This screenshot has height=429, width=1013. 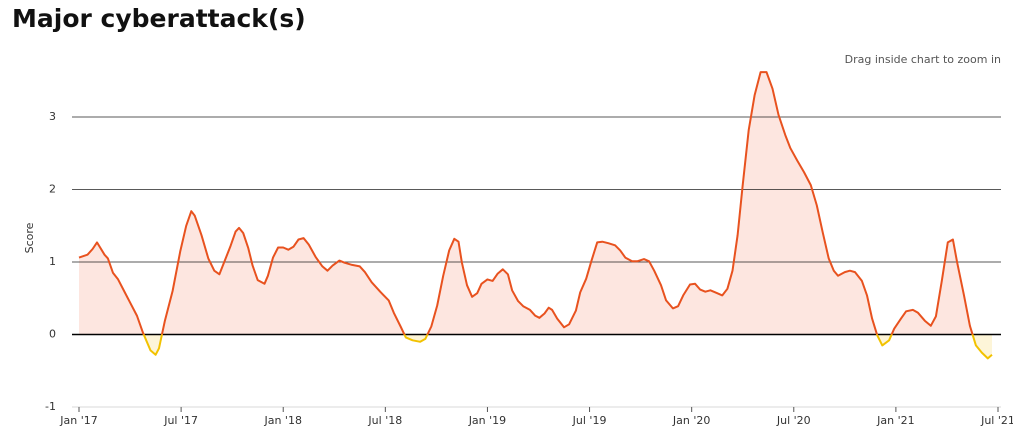 I want to click on x-tick-label: Jan '17, so click(x=78, y=420).